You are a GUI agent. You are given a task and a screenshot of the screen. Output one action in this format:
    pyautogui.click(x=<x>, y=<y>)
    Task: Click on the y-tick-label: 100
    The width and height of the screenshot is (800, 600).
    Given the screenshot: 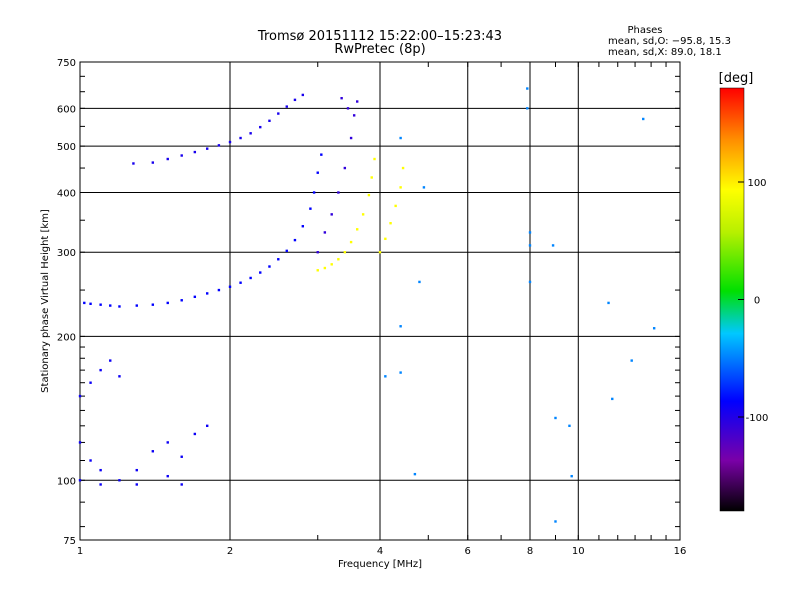 What is the action you would take?
    pyautogui.click(x=66, y=481)
    